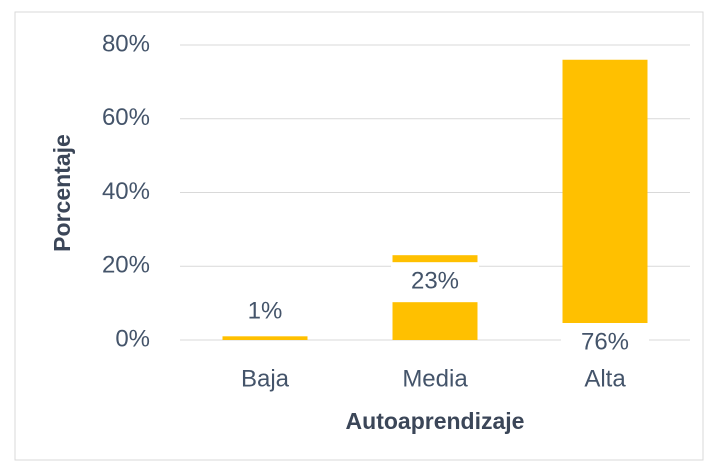 The width and height of the screenshot is (707, 463). What do you see at coordinates (126, 265) in the screenshot?
I see `y-tick-label: 20%` at bounding box center [126, 265].